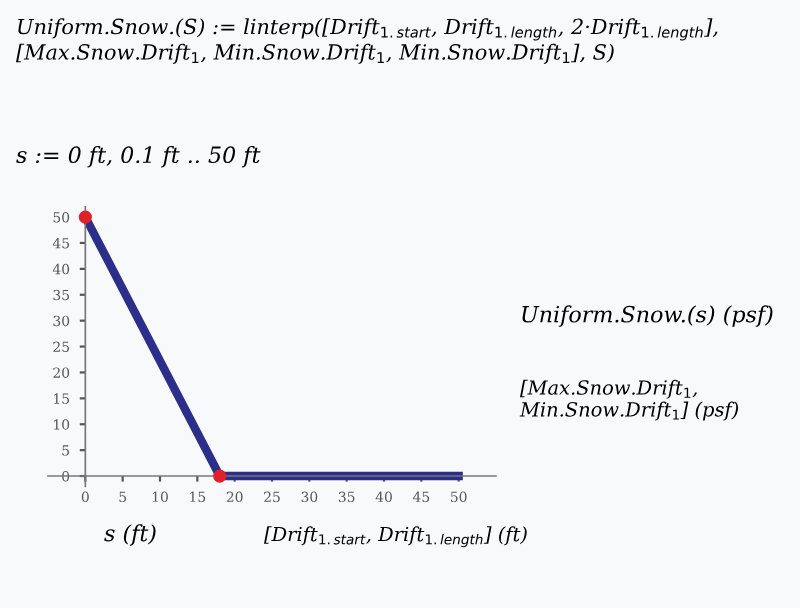  Describe the element at coordinates (130, 535) in the screenshot. I see `x-axis-title: s (ft)` at that location.